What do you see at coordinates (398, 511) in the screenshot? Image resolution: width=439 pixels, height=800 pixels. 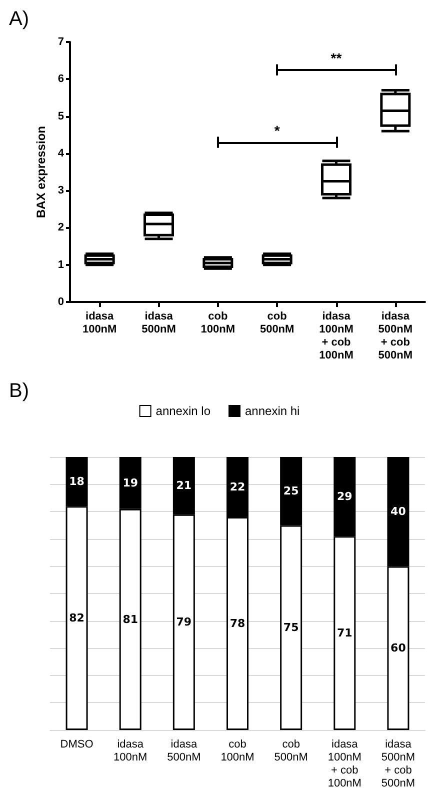 I see `data-label: 40` at bounding box center [398, 511].